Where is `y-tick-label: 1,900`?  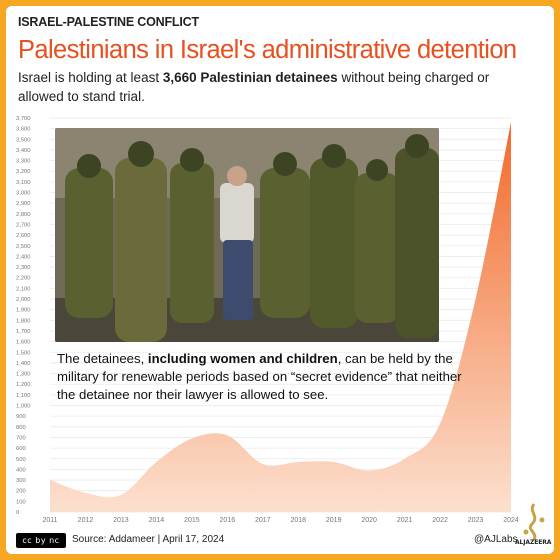 y-tick-label: 1,900 is located at coordinates (23, 311).